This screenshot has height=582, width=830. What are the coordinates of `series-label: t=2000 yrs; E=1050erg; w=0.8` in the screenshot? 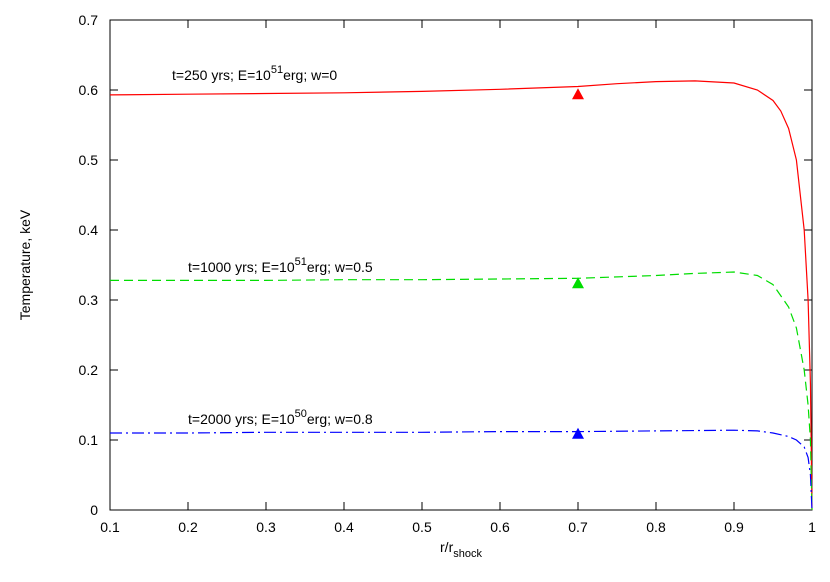 It's located at (280, 417).